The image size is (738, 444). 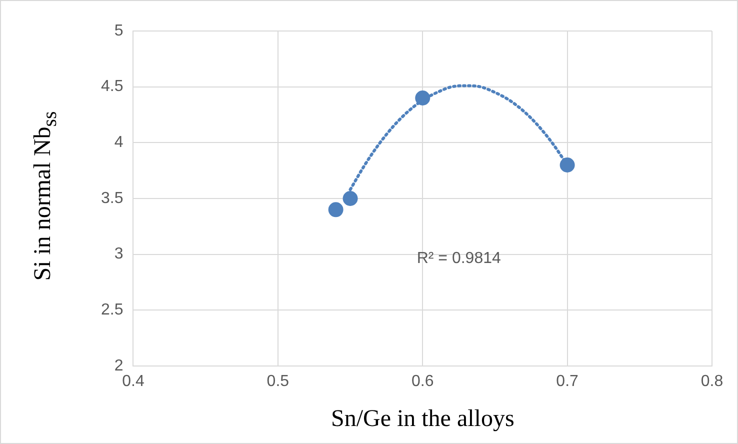 What do you see at coordinates (112, 87) in the screenshot?
I see `y-tick-label: 4.5` at bounding box center [112, 87].